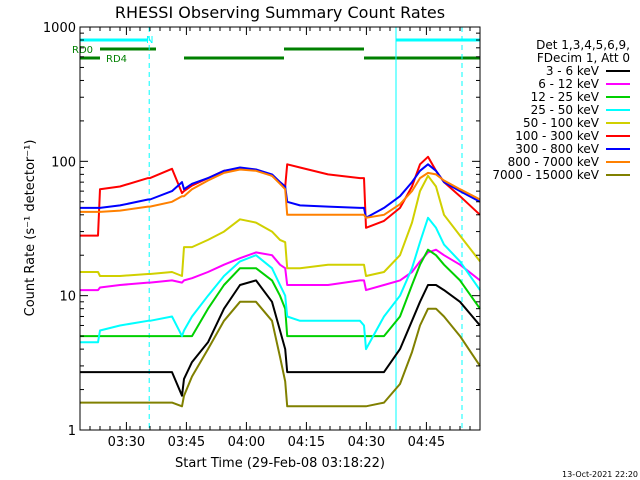  Describe the element at coordinates (583, 45) in the screenshot. I see `legend-header-line: Det 1,3,4,5,6,9,` at that location.